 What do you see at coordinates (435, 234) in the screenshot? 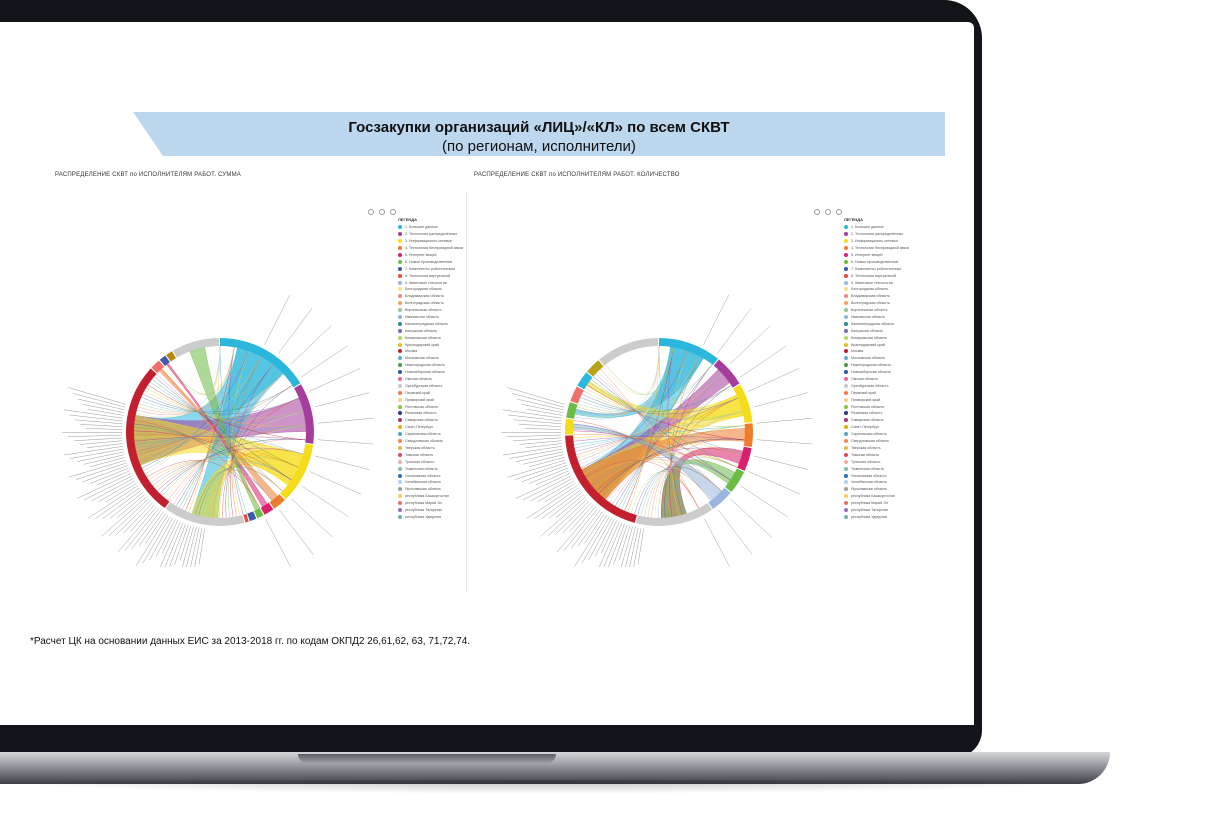
I see `legend-item: 2. Технологии распределённых` at bounding box center [435, 234].